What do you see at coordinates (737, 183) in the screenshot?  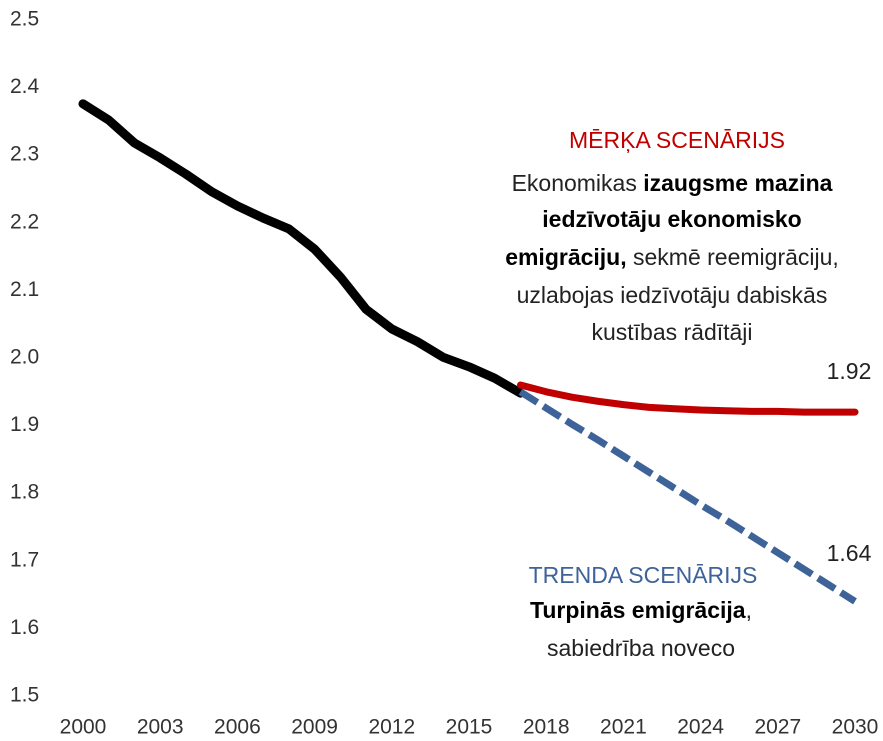 I see `annotation-segment: izaugsme mazina` at bounding box center [737, 183].